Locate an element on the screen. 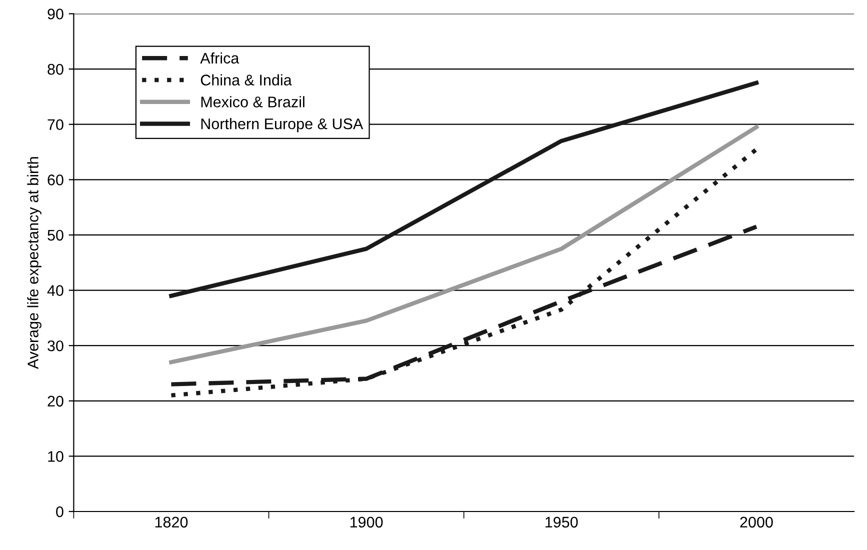 This screenshot has height=550, width=867. legend-label: Northern Europe & USA is located at coordinates (282, 125).